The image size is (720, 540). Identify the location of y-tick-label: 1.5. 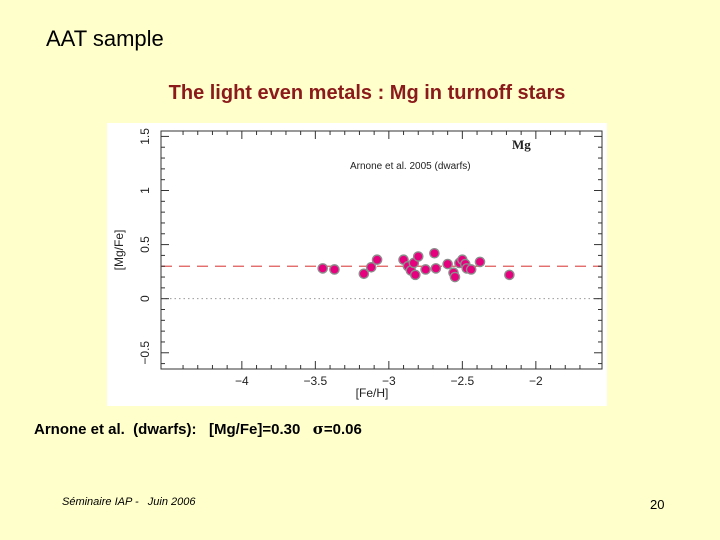
(145, 136).